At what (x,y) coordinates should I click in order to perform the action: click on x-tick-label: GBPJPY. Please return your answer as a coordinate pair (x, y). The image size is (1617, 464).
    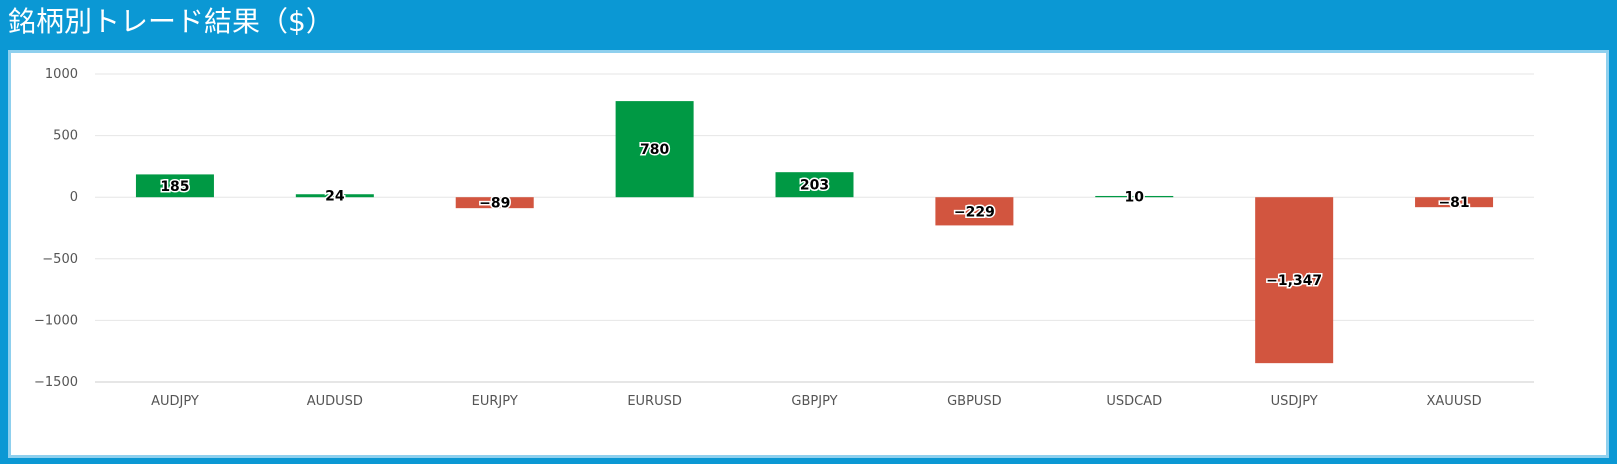
    Looking at the image, I should click on (814, 401).